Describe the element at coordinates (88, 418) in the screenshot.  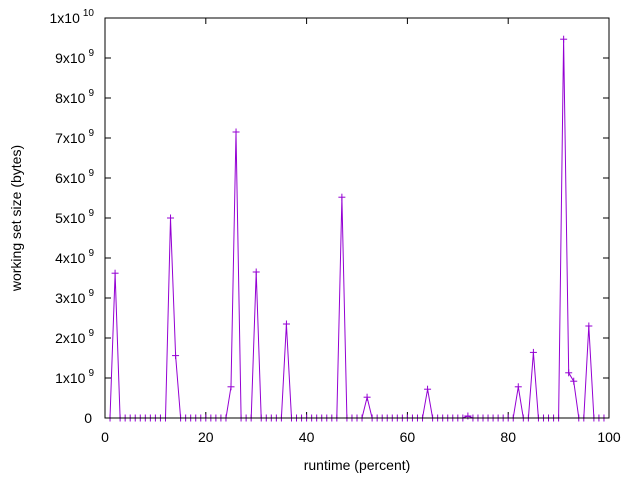
I see `y-tick-label: 0` at that location.